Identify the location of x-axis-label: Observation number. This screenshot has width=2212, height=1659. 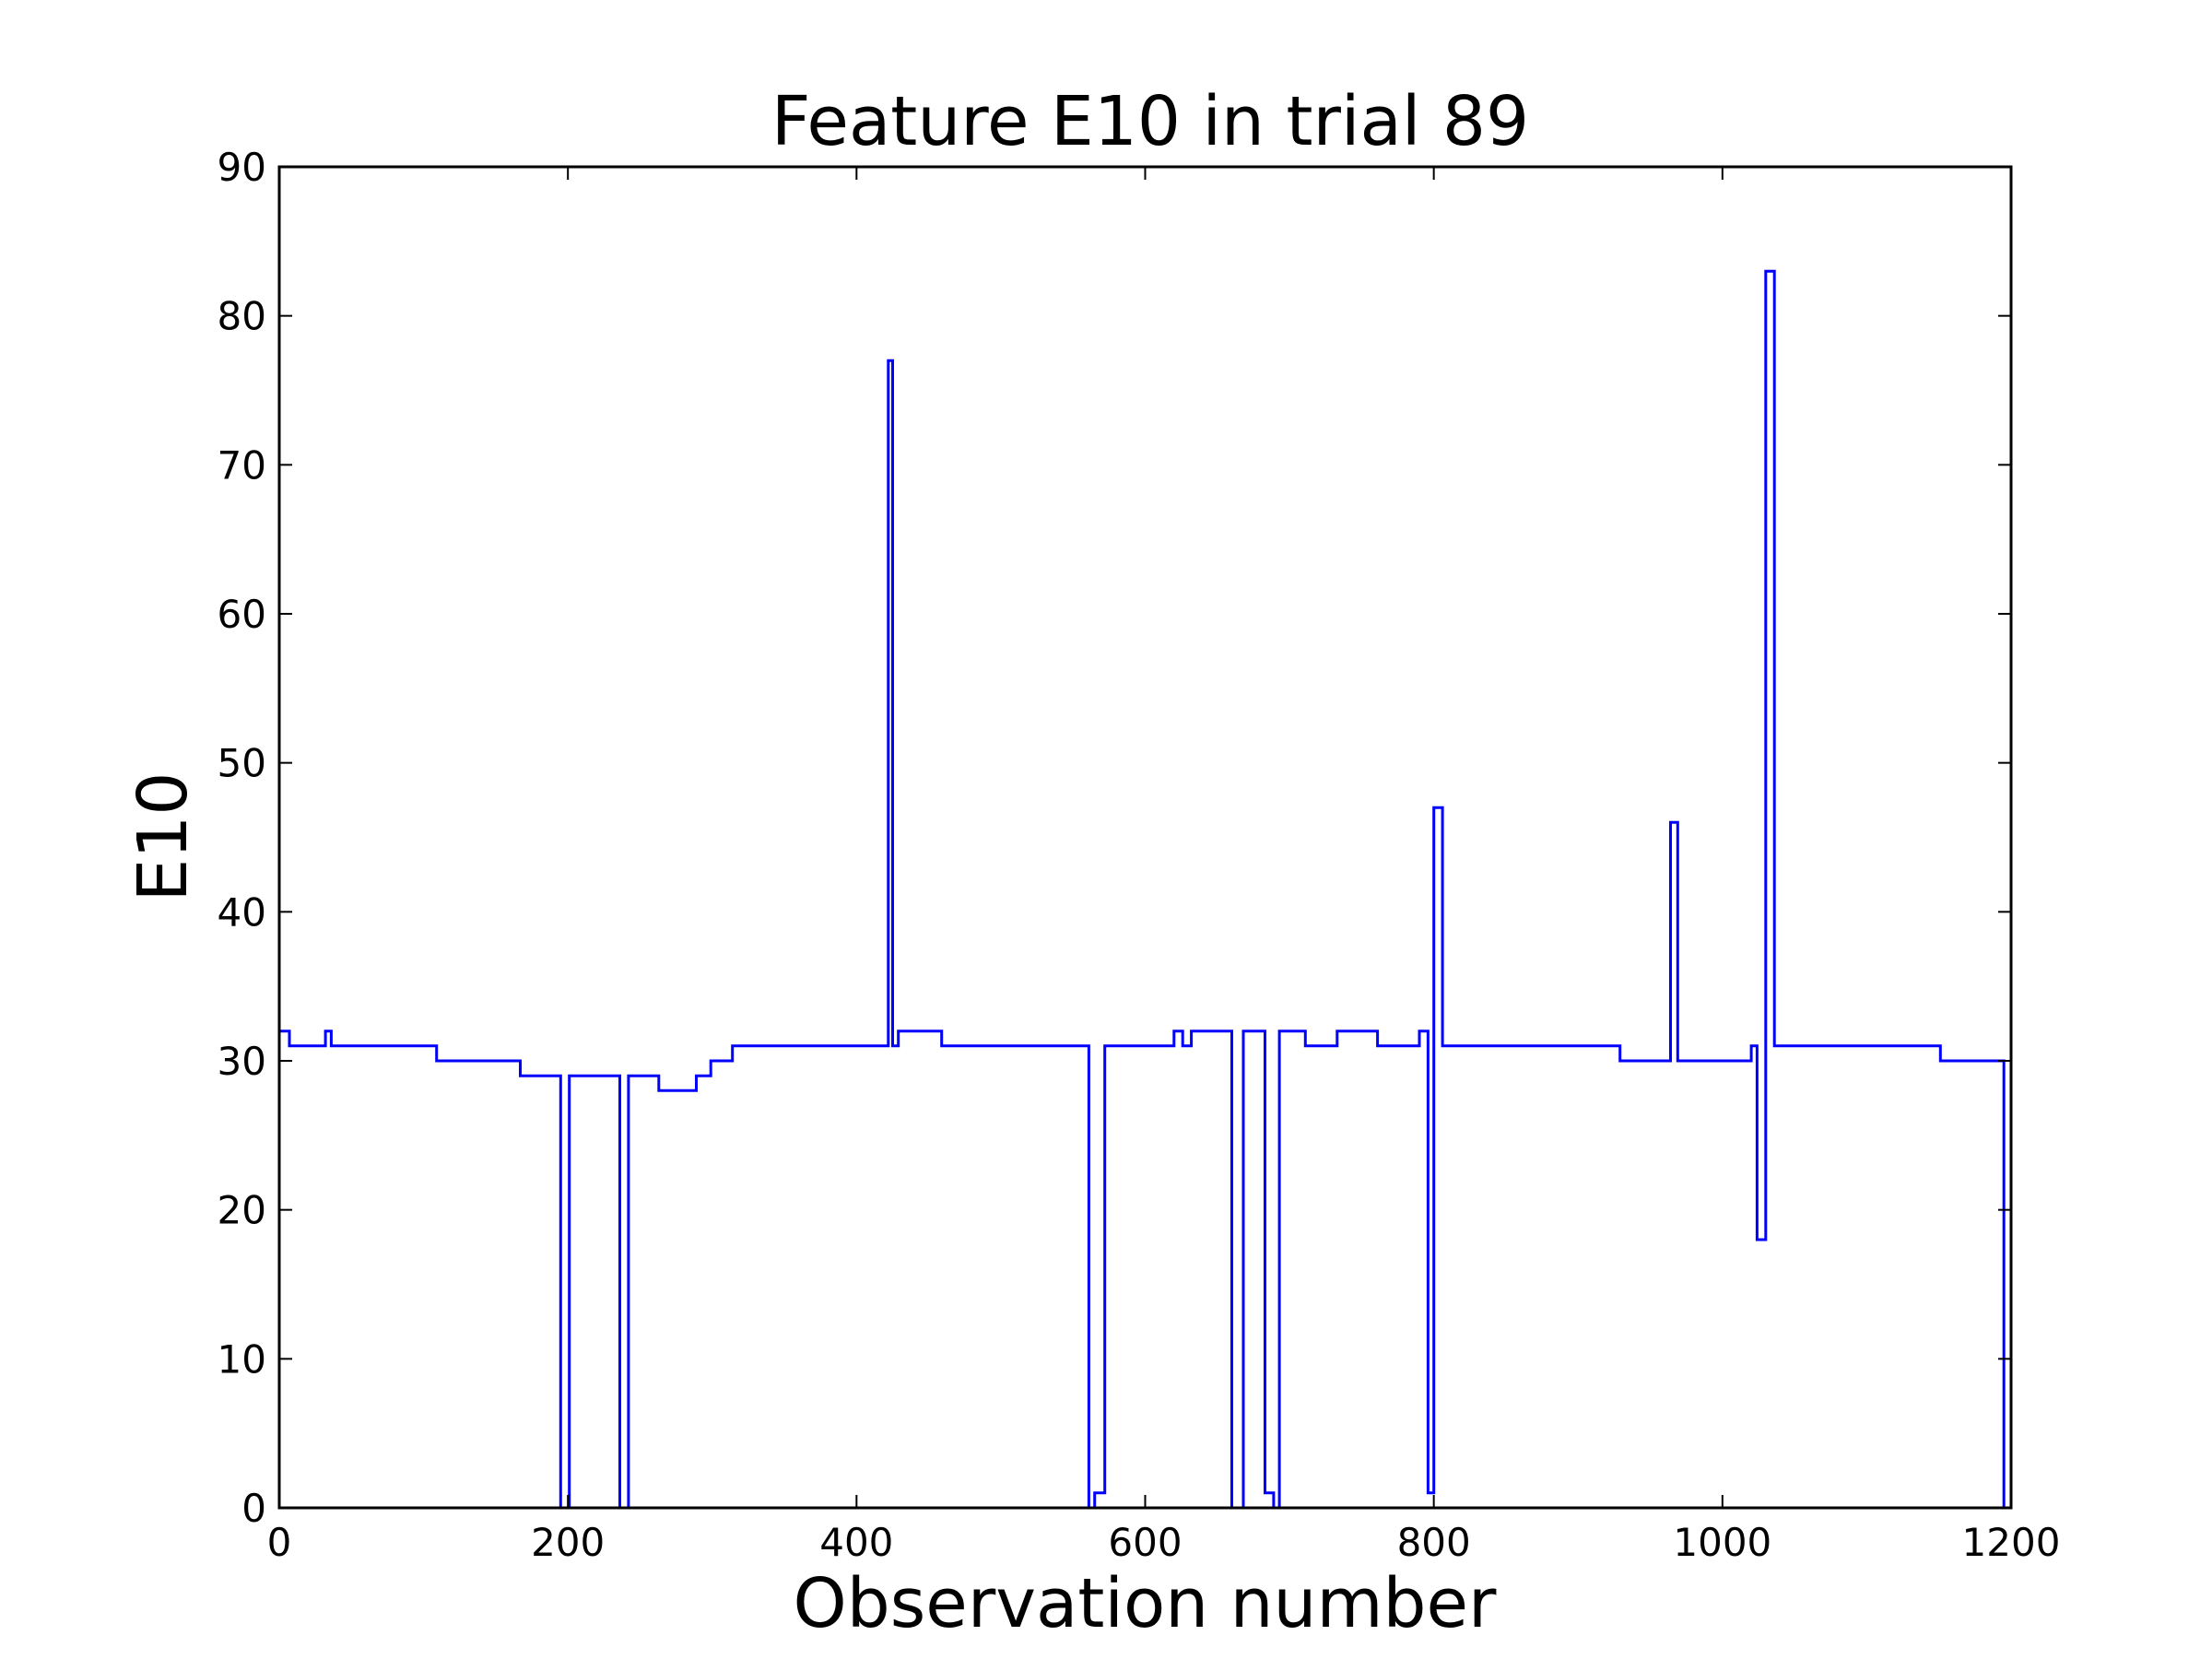
(1146, 1603).